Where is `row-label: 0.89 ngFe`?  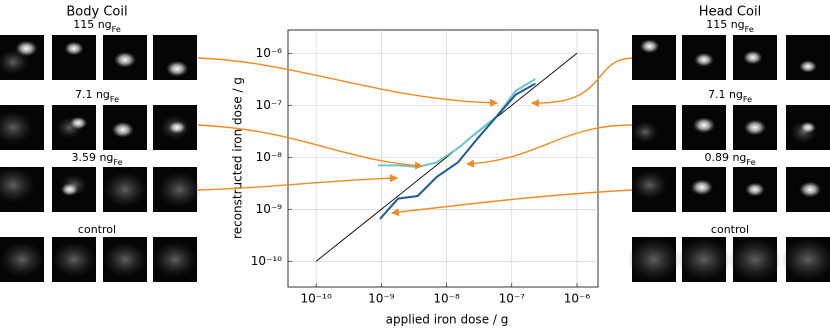 row-label: 0.89 ngFe is located at coordinates (729, 159).